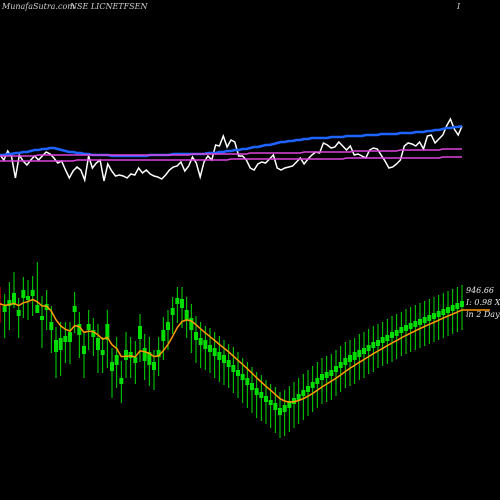  I want to click on last-price-label: 946.66, so click(480, 290).